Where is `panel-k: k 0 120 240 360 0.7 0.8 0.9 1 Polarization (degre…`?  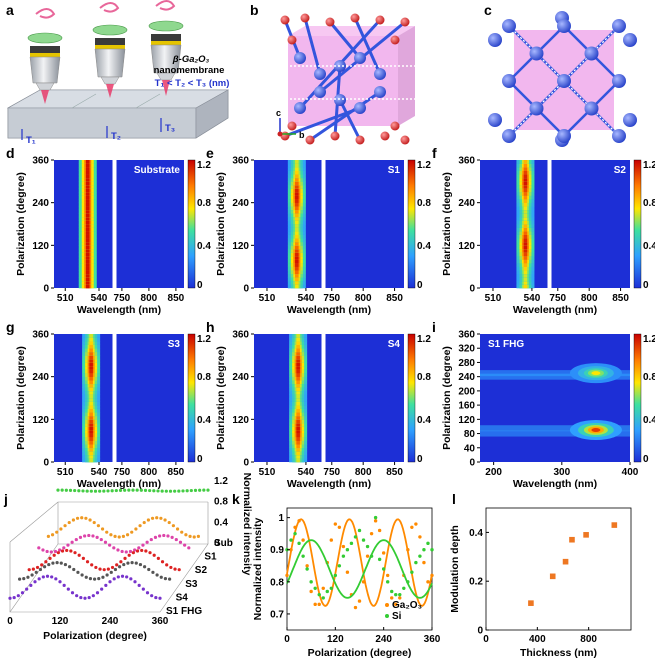
panel-k: k 0 120 240 360 0.7 0.8 0.9 1 Polarization (degre… is located at coordinates (336, 575).